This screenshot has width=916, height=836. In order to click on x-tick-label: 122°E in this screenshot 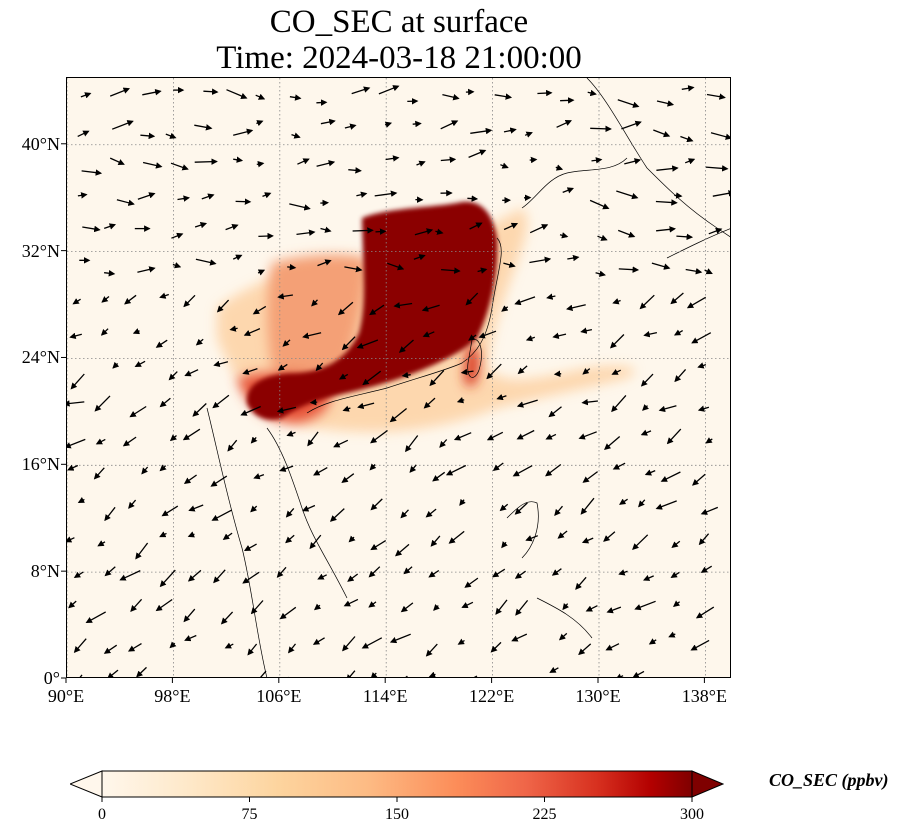, I will do `click(491, 696)`.